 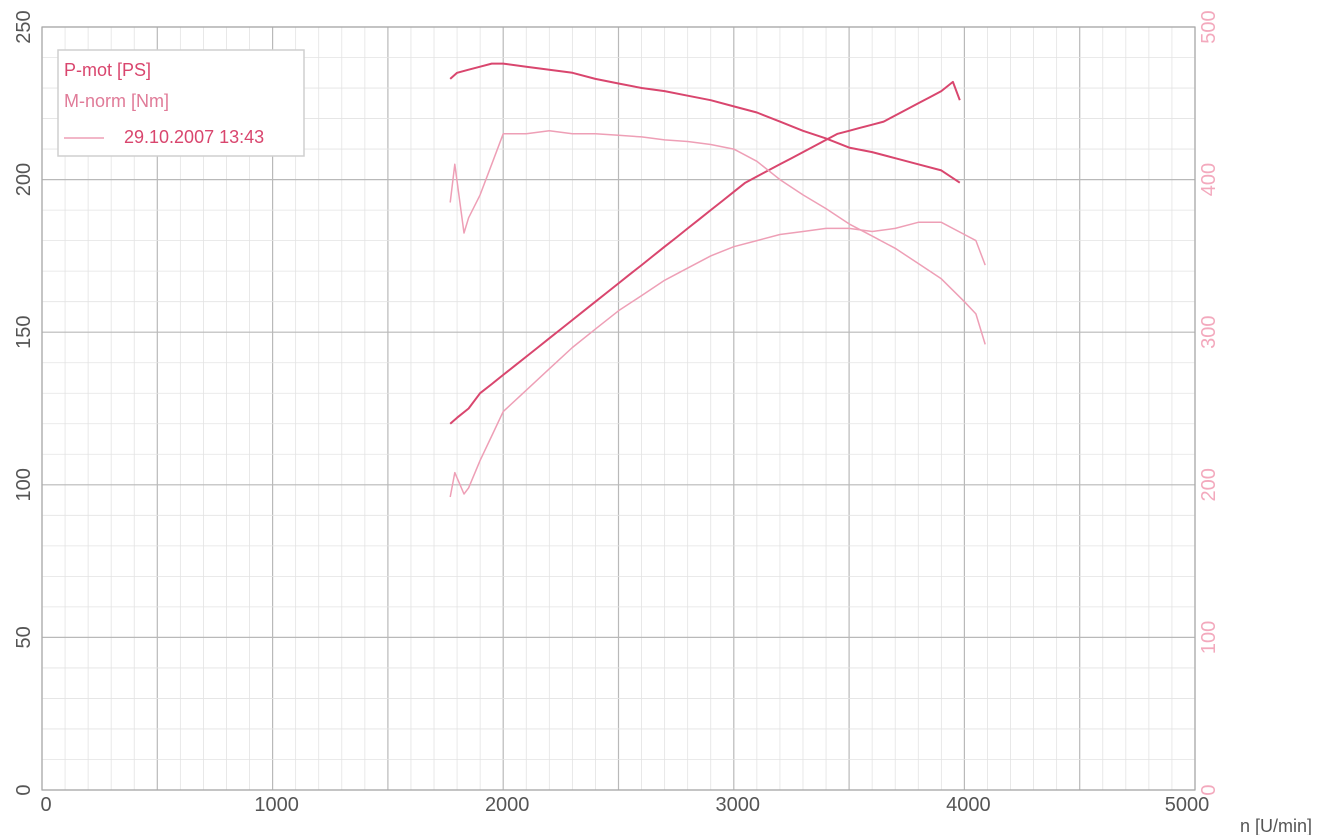 What do you see at coordinates (24, 637) in the screenshot?
I see `y-left-tick-label: 50` at bounding box center [24, 637].